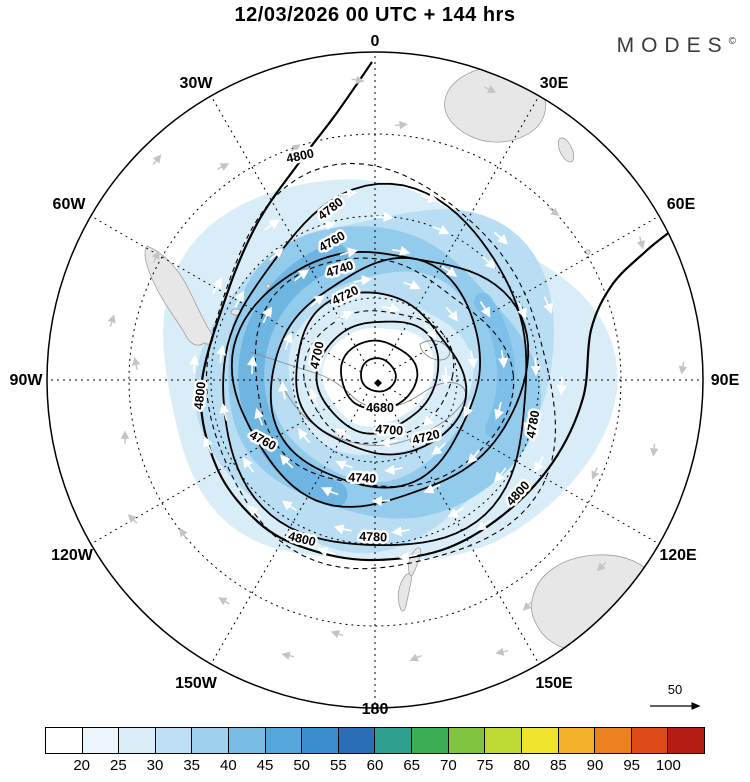  What do you see at coordinates (389, 430) in the screenshot?
I see `contour-label: 4700` at bounding box center [389, 430].